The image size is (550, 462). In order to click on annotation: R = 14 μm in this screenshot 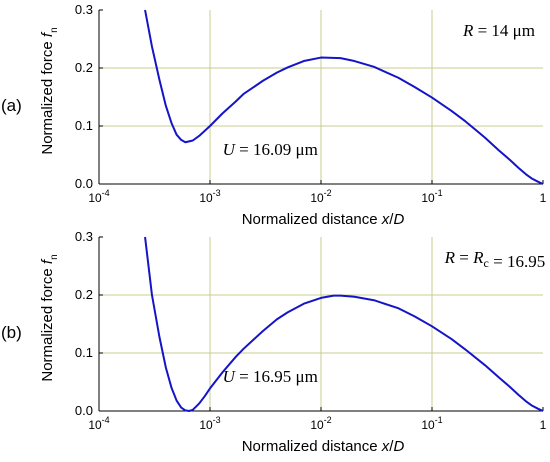, I will do `click(498, 30)`.